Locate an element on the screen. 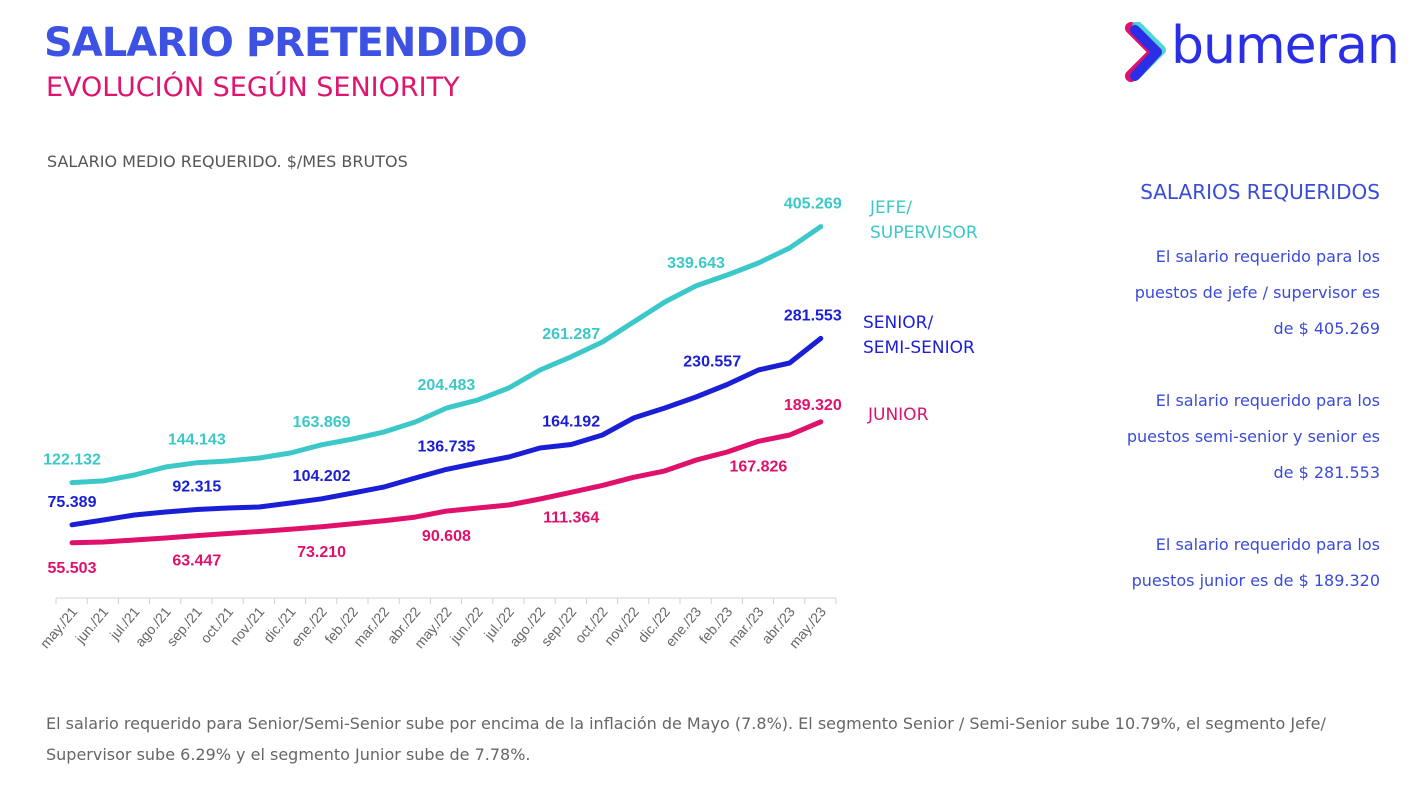 The height and width of the screenshot is (792, 1412). x-tick-label: nov./22 is located at coordinates (621, 625).